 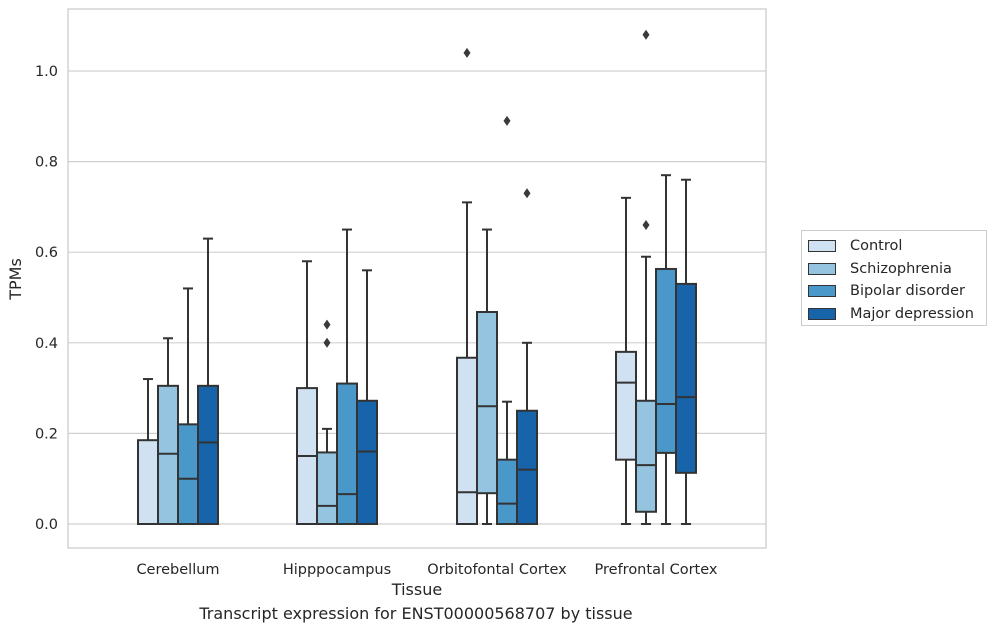 I want to click on box-prefrontal-cortex-control, so click(x=626, y=360).